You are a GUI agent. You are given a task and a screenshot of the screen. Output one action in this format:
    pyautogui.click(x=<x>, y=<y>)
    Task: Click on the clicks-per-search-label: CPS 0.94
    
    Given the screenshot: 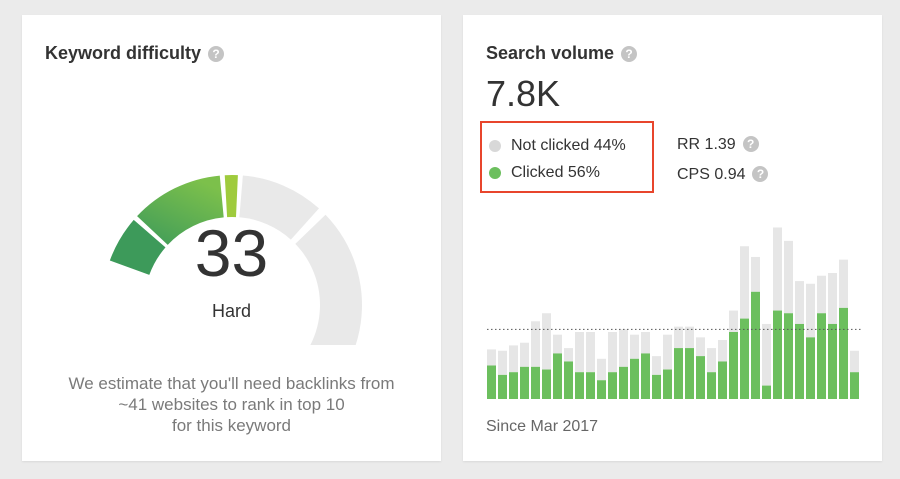 What is the action you would take?
    pyautogui.click(x=711, y=174)
    